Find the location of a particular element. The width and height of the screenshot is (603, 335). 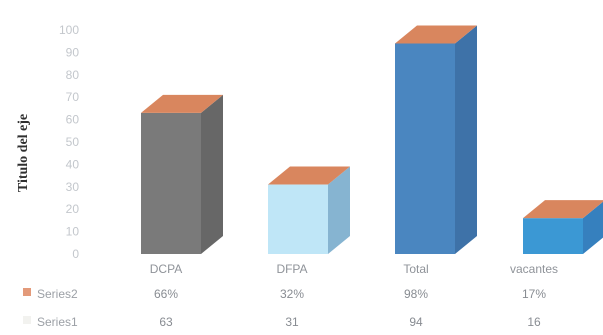

category-label: Total is located at coordinates (415, 269).